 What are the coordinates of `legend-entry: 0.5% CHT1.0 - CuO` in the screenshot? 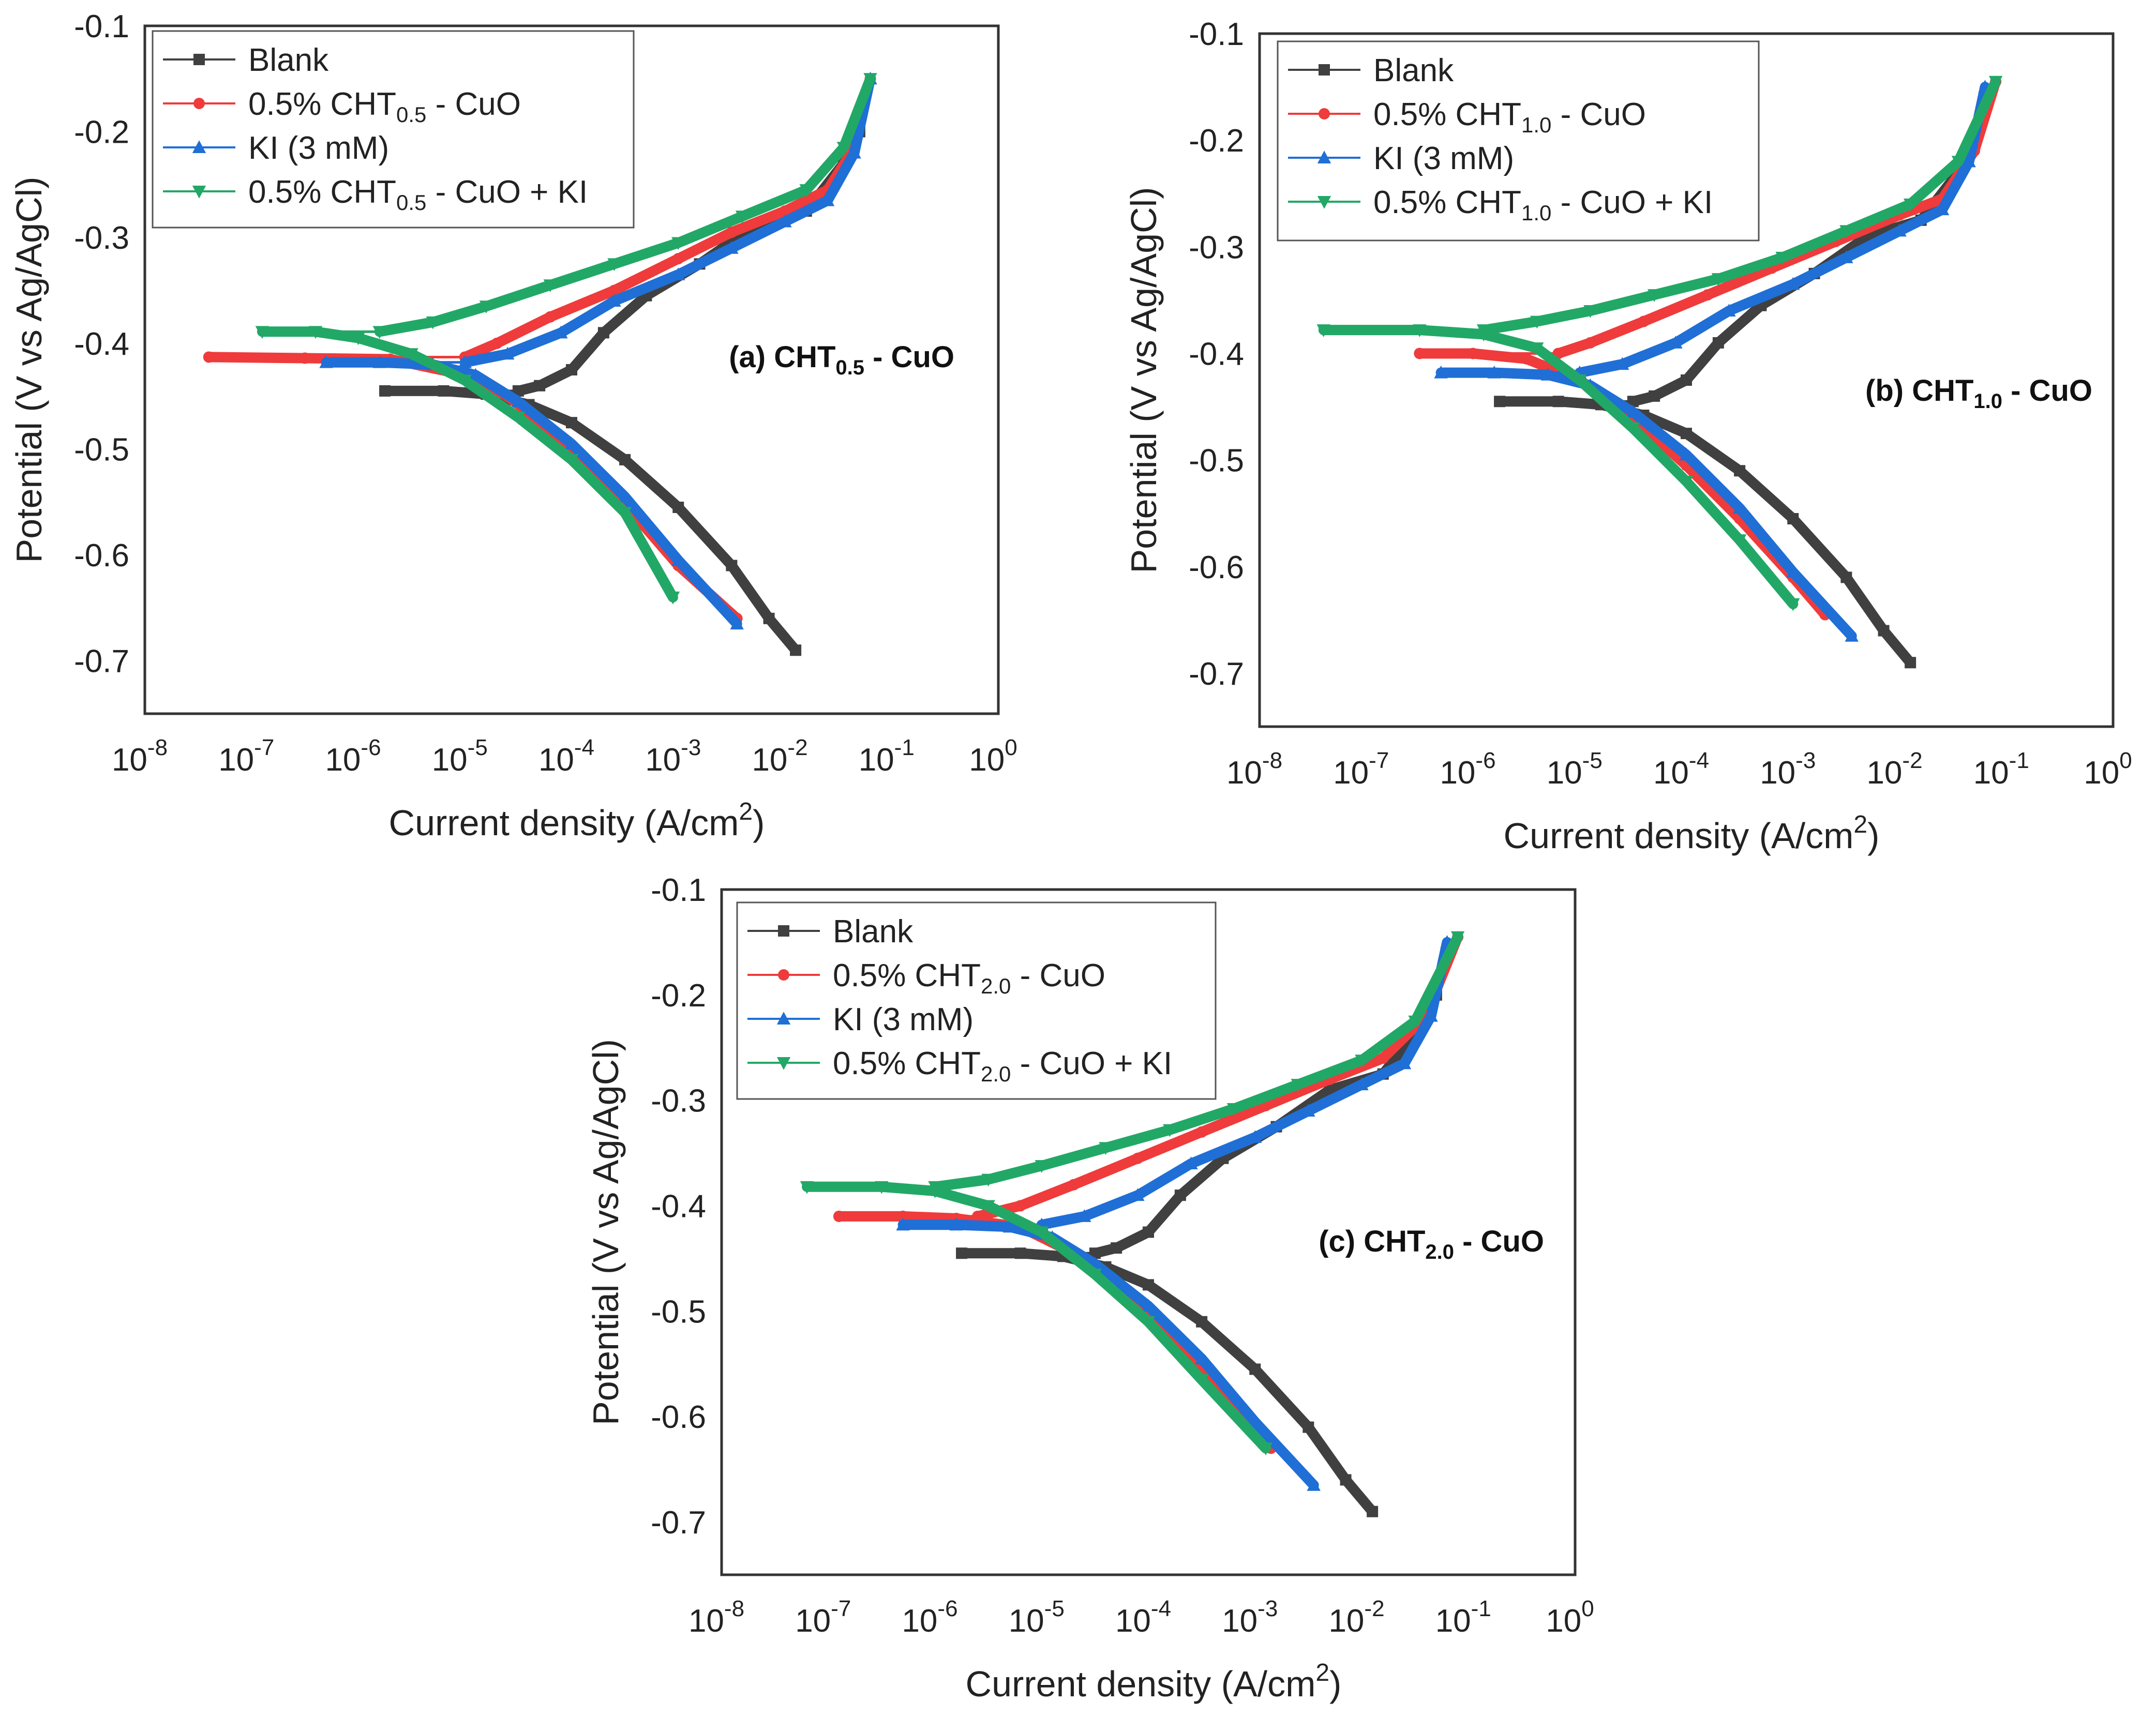 It's located at (1509, 117).